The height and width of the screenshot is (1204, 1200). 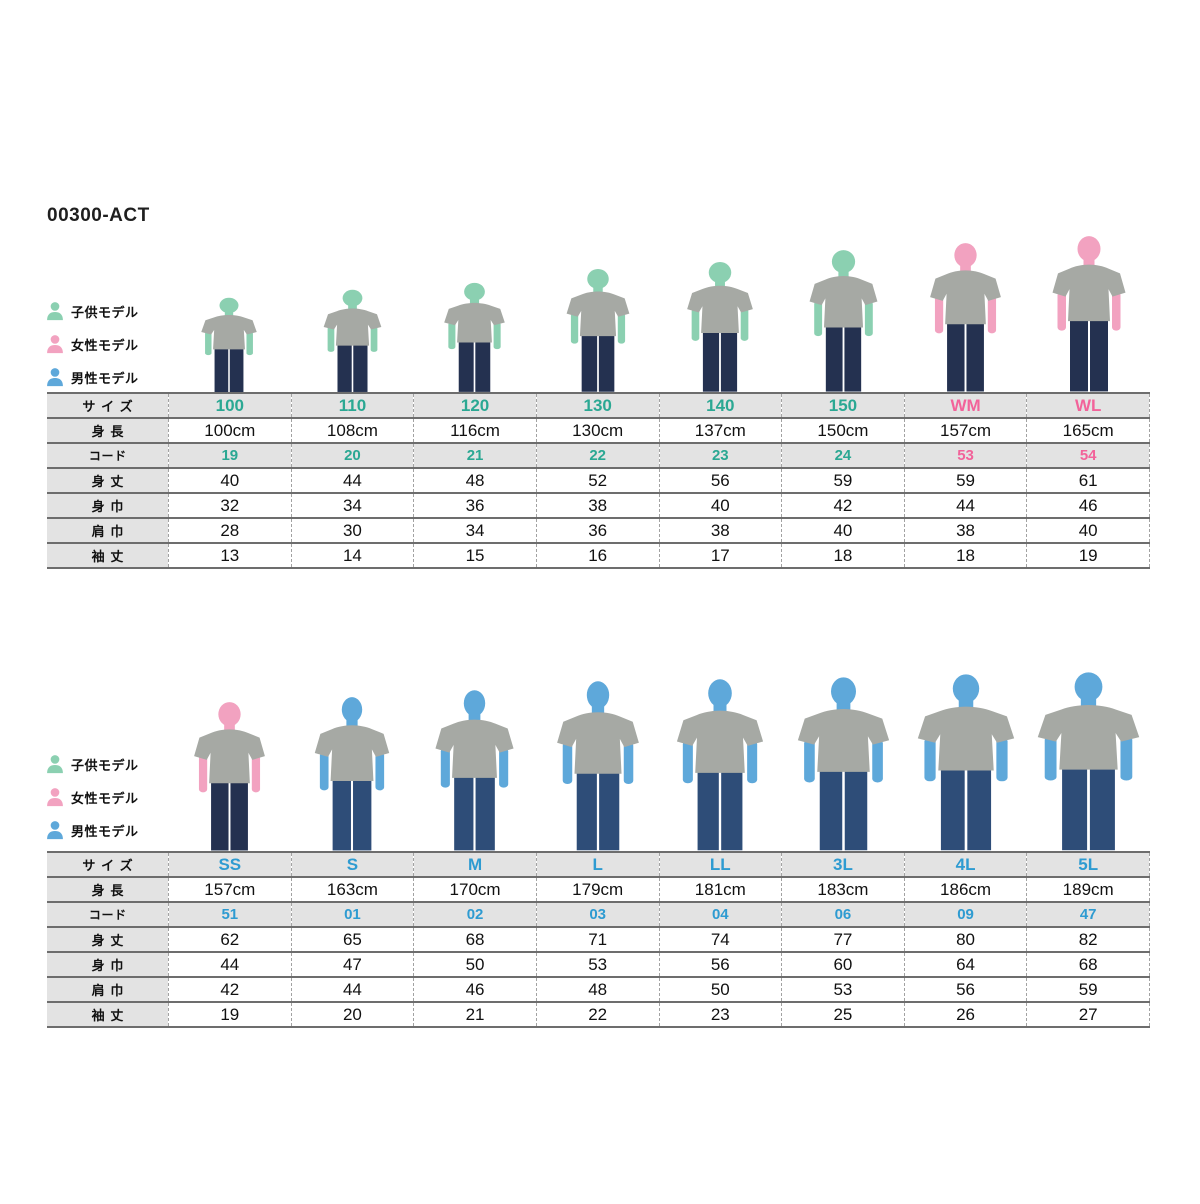 What do you see at coordinates (843, 764) in the screenshot?
I see `model-figure-3L` at bounding box center [843, 764].